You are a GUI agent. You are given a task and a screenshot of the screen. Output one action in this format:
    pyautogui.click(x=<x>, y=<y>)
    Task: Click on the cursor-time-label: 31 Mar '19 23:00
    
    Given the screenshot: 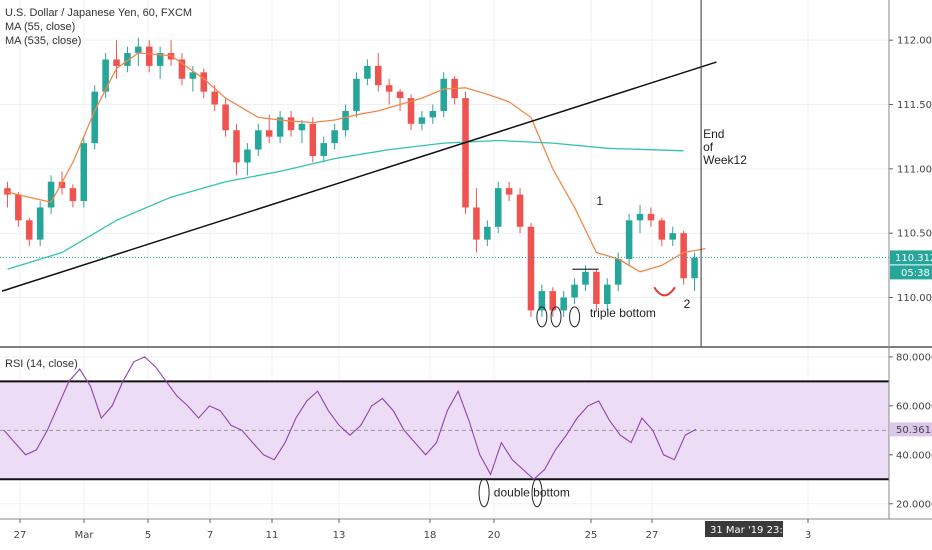 What is the action you would take?
    pyautogui.click(x=752, y=530)
    